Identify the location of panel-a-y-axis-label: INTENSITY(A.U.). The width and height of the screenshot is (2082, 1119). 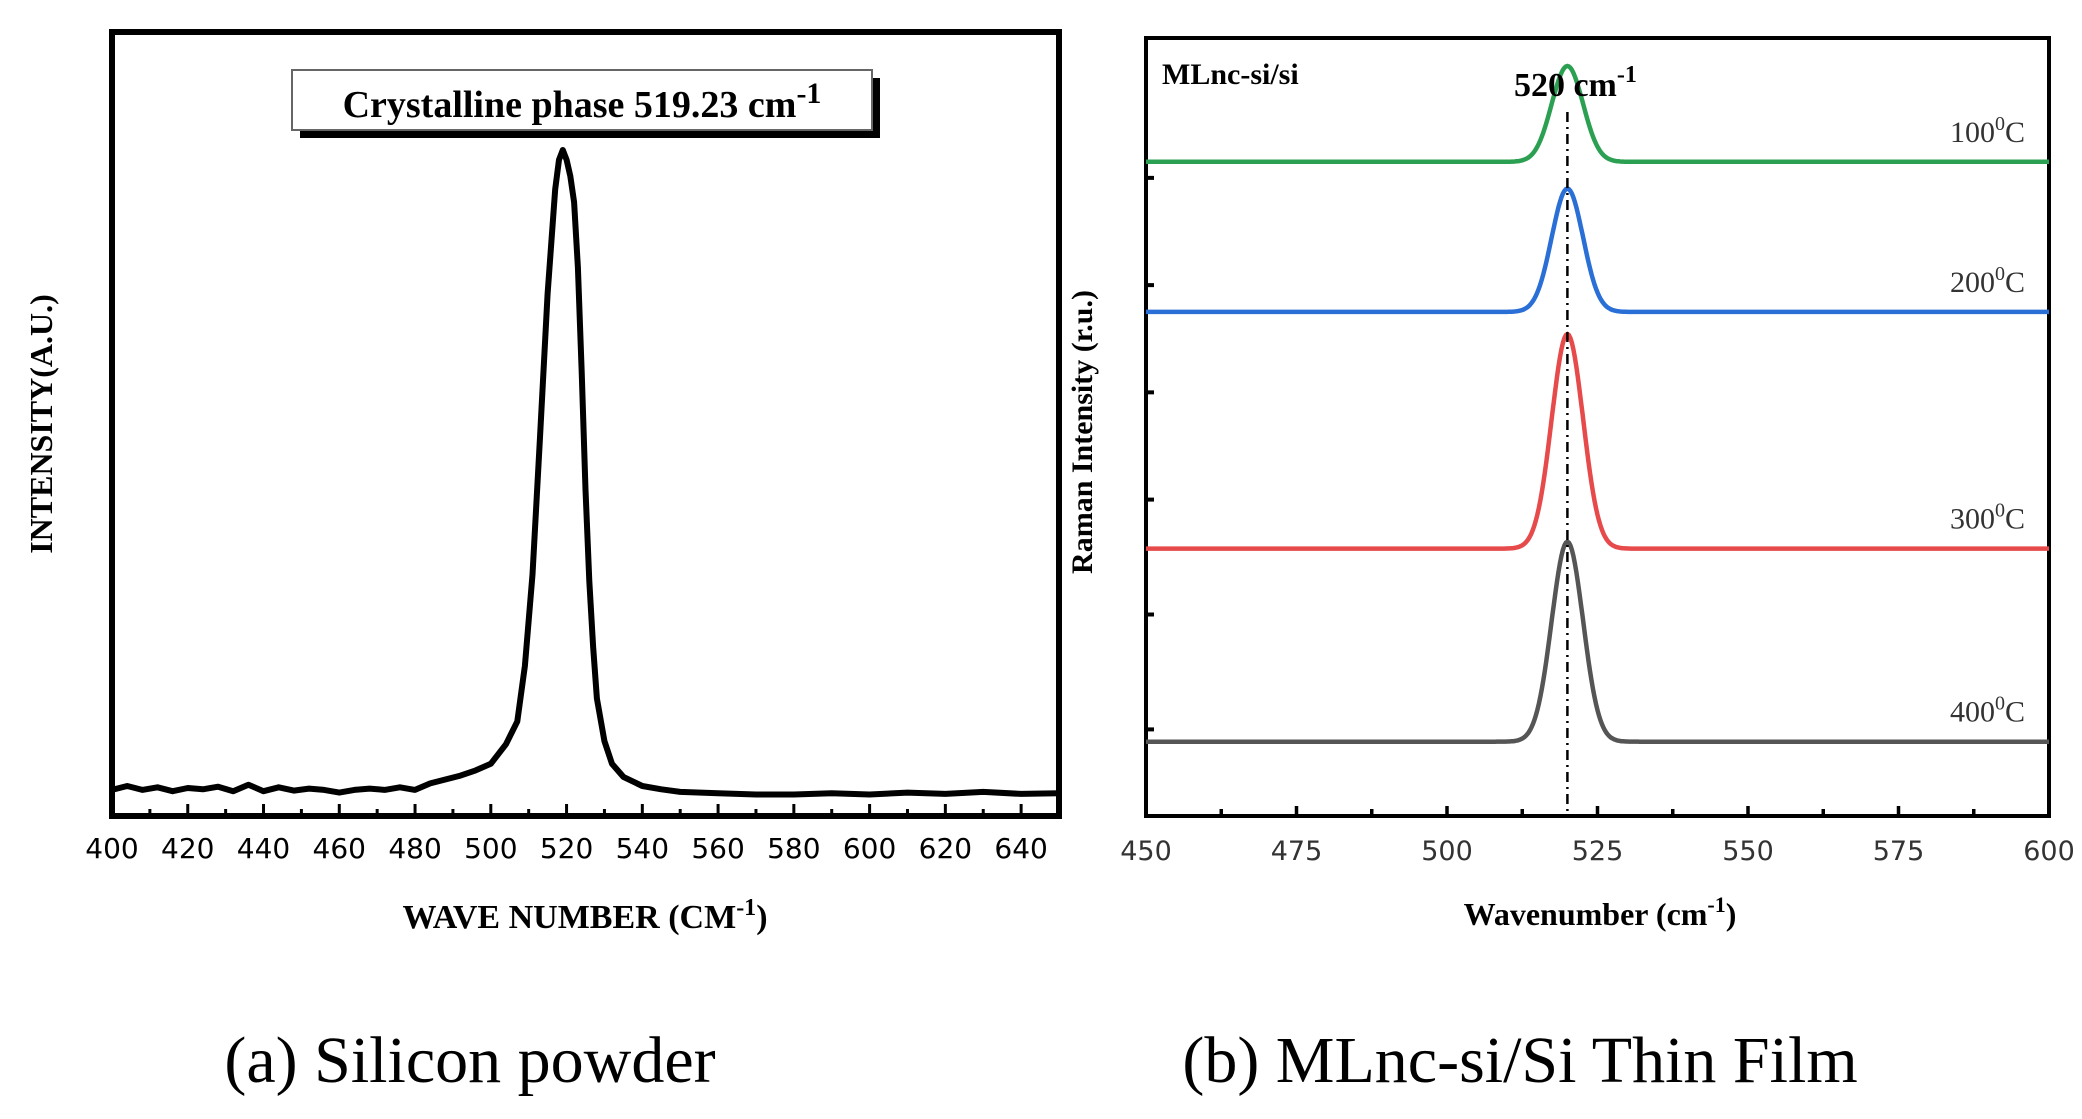
(41, 424).